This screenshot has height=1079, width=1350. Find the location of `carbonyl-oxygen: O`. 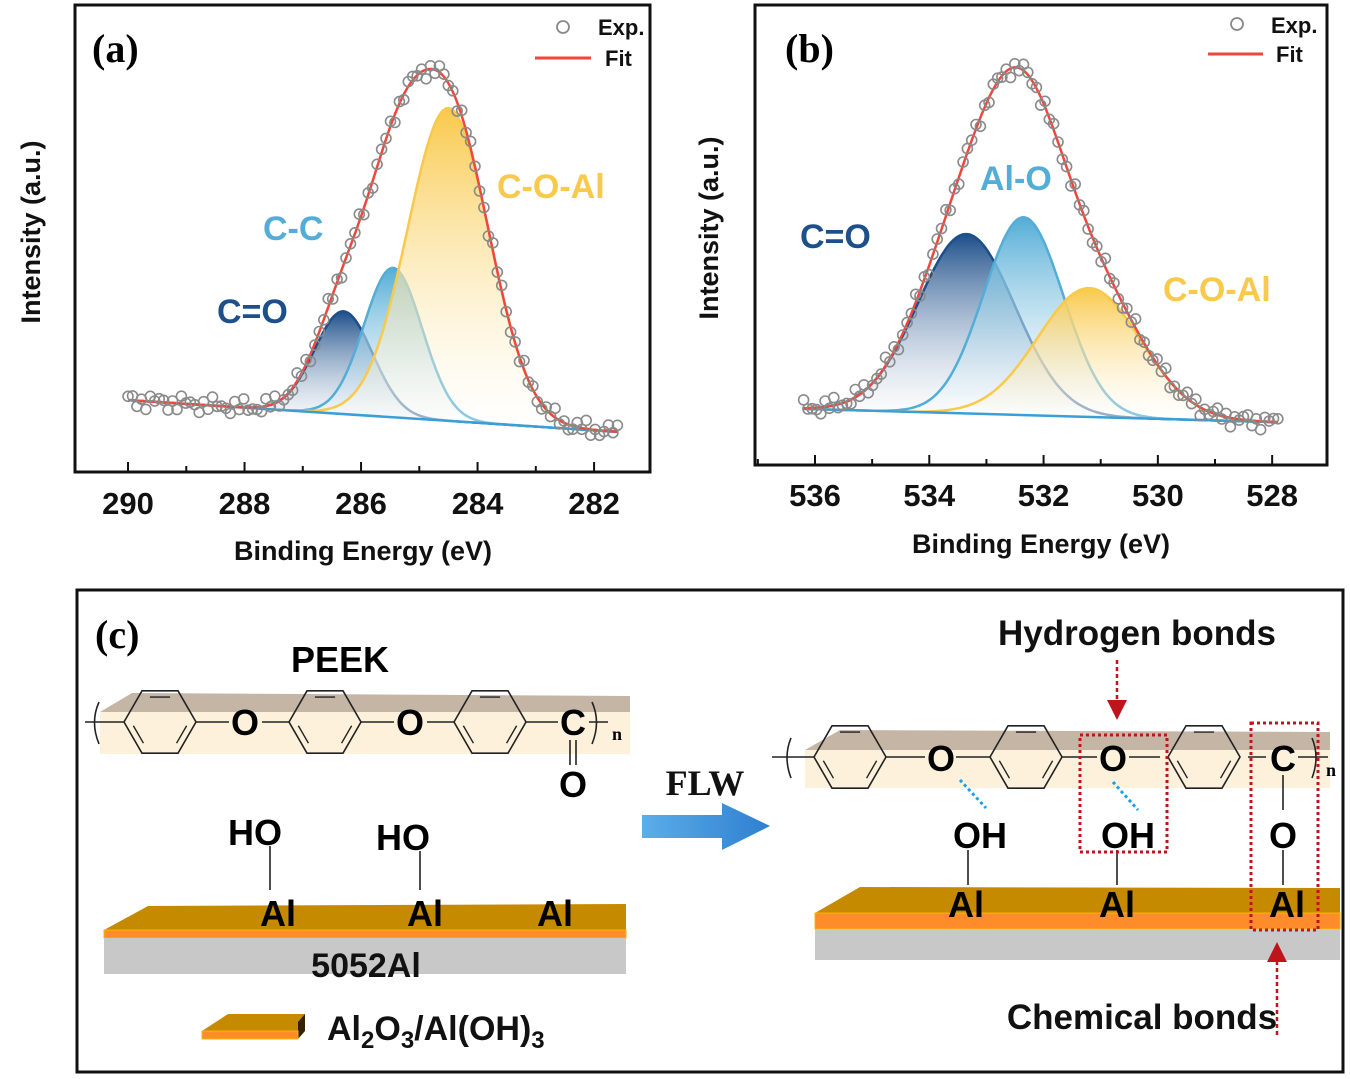

carbonyl-oxygen: O is located at coordinates (573, 784).